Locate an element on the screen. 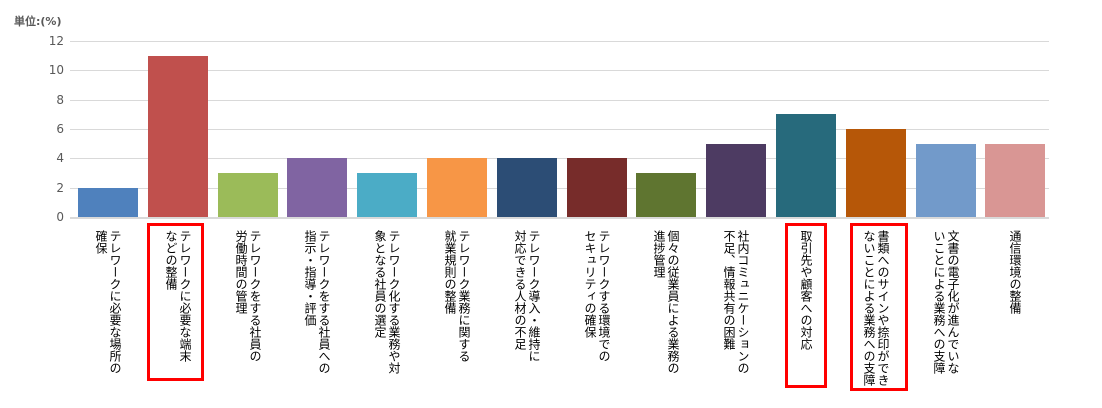 Image resolution: width=1102 pixels, height=408 pixels. y-tick-label: 4 is located at coordinates (60, 158).